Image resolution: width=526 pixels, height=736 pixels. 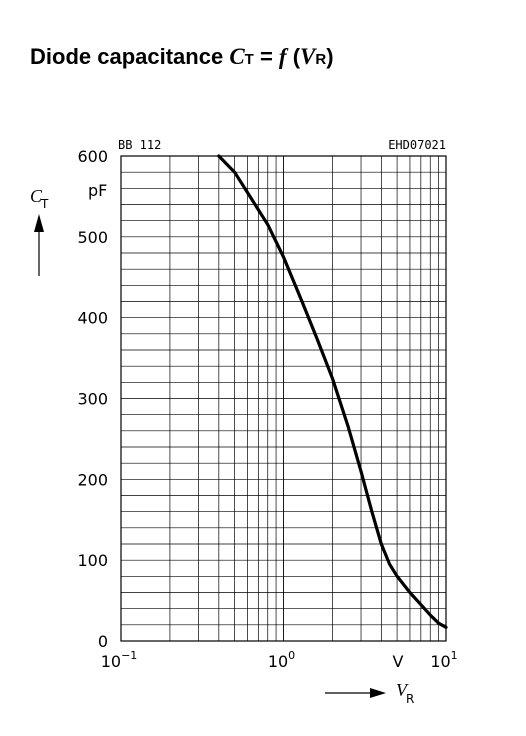 What do you see at coordinates (308, 56) in the screenshot?
I see `heading-vr-symbol: V` at bounding box center [308, 56].